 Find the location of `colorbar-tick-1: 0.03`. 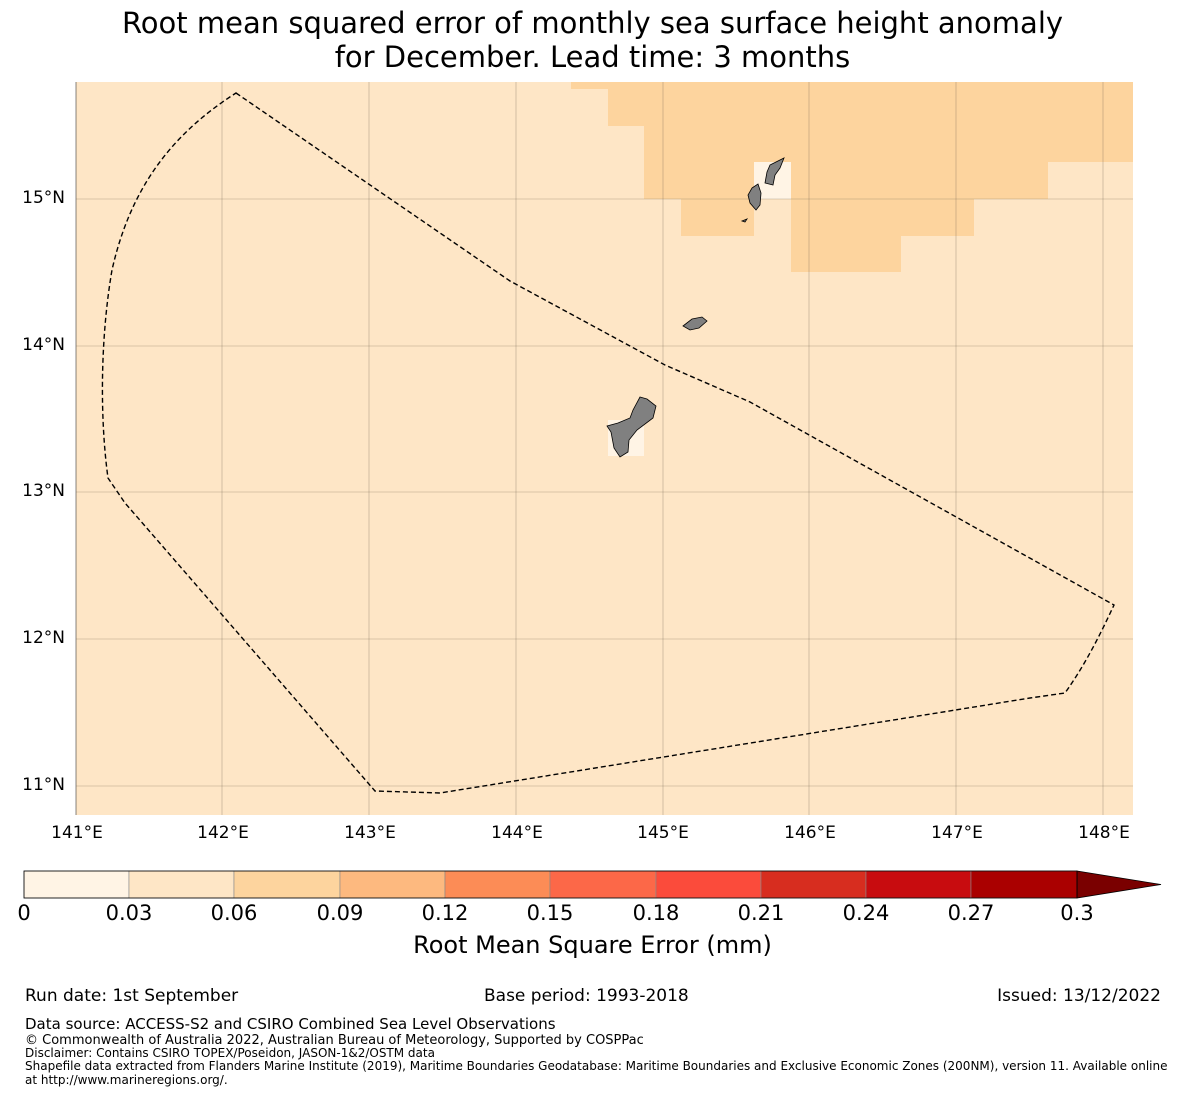

colorbar-tick-1: 0.03 is located at coordinates (129, 913).